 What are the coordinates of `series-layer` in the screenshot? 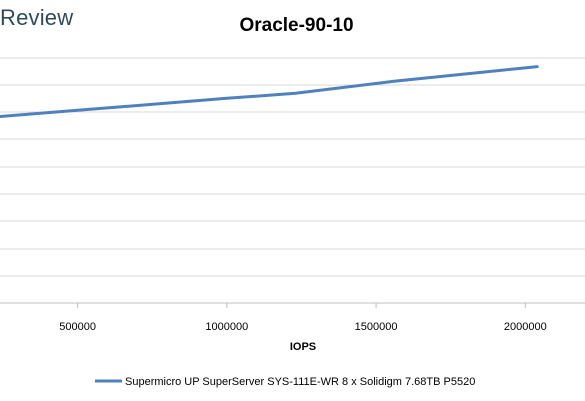 It's located at (269, 91).